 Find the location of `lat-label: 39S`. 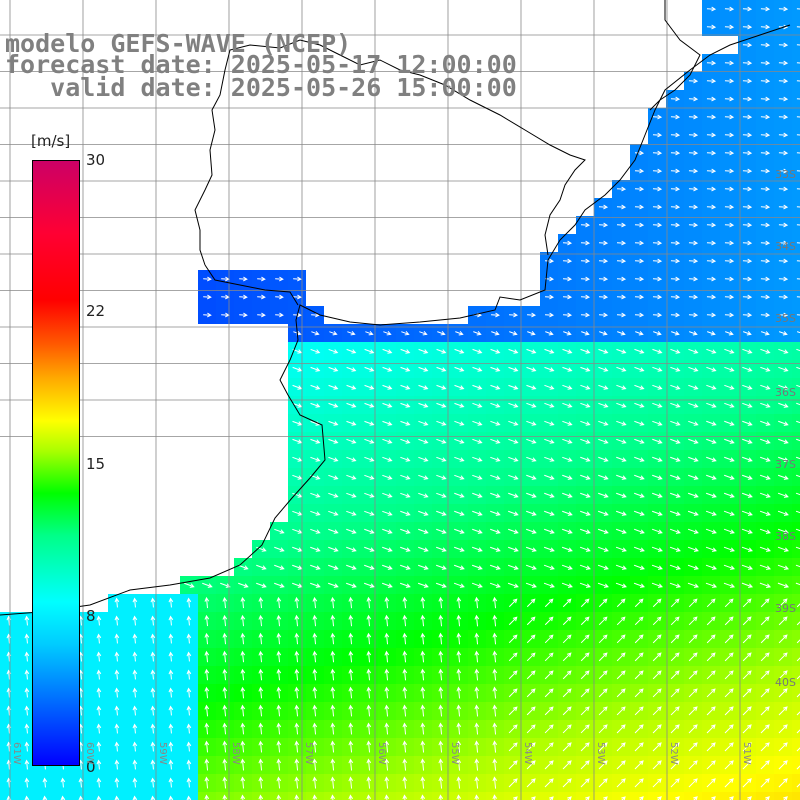

lat-label: 39S is located at coordinates (785, 608).